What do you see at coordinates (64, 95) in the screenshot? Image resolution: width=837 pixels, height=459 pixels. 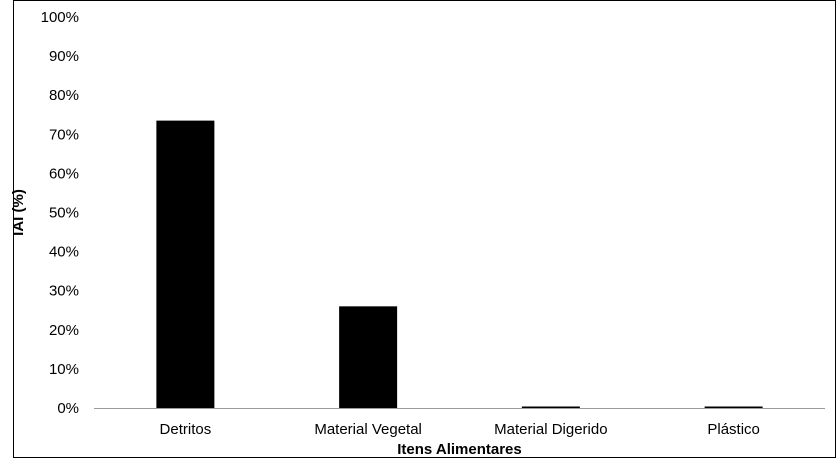 I see `y-tick-label: 80%` at bounding box center [64, 95].